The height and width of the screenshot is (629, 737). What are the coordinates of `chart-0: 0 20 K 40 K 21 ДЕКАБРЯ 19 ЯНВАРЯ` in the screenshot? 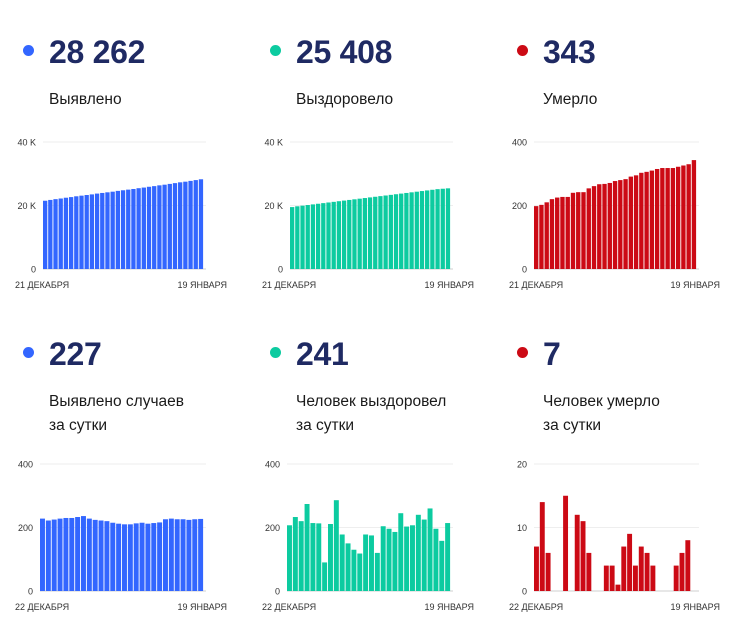 It's located at (121, 214).